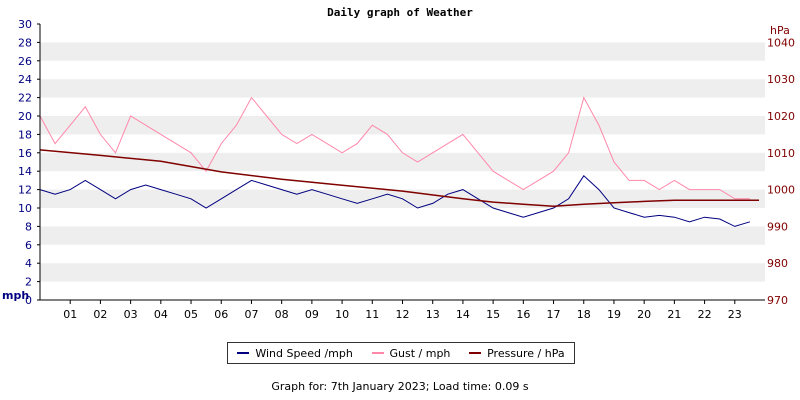 The height and width of the screenshot is (400, 800). I want to click on series-line-pressure-hpa, so click(399, 178).